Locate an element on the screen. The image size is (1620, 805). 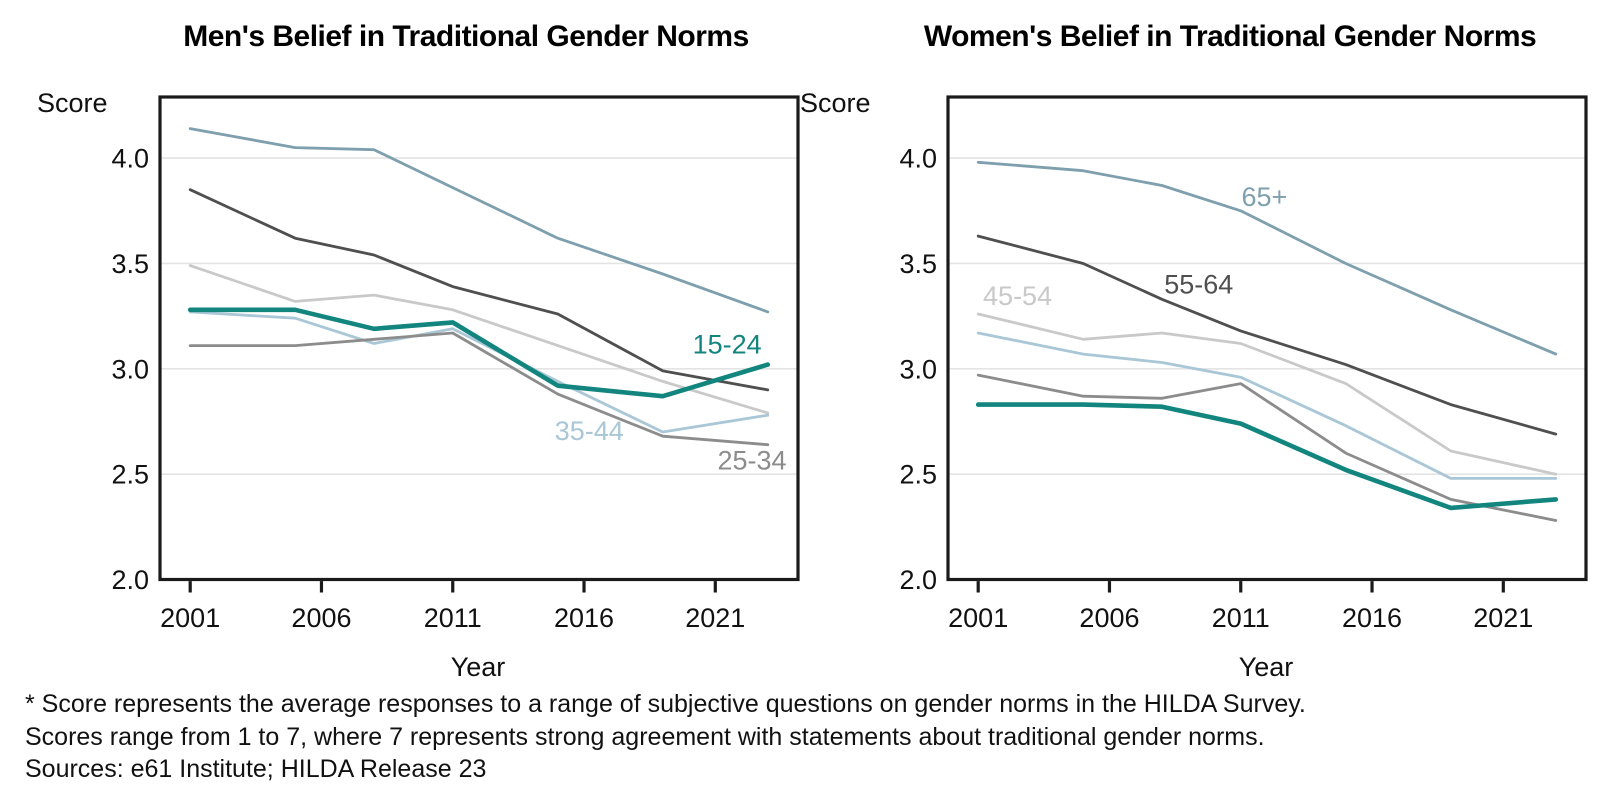
series-label-15-24: 15-24 is located at coordinates (727, 345).